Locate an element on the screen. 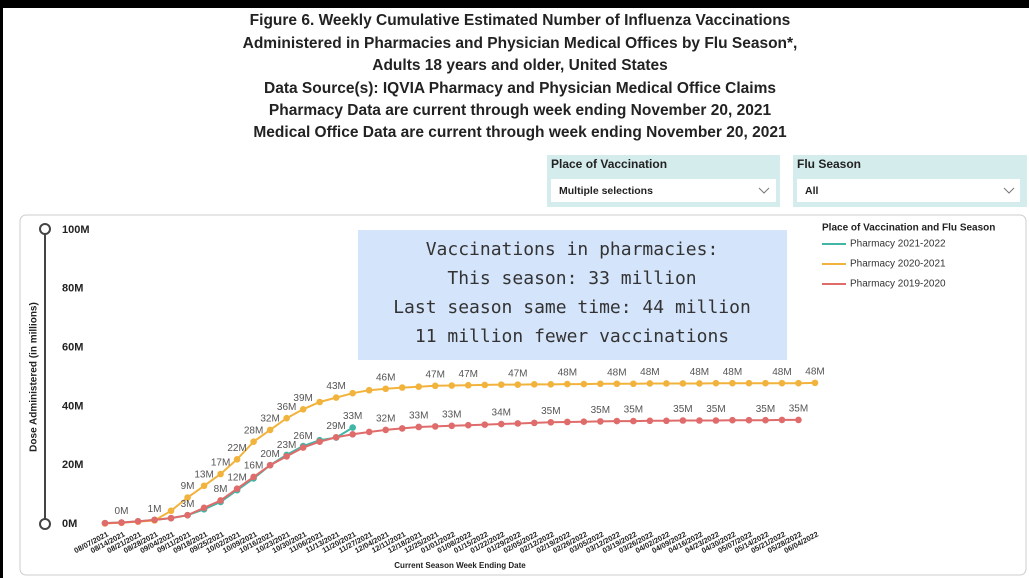  chevron is located at coordinates (764, 190).